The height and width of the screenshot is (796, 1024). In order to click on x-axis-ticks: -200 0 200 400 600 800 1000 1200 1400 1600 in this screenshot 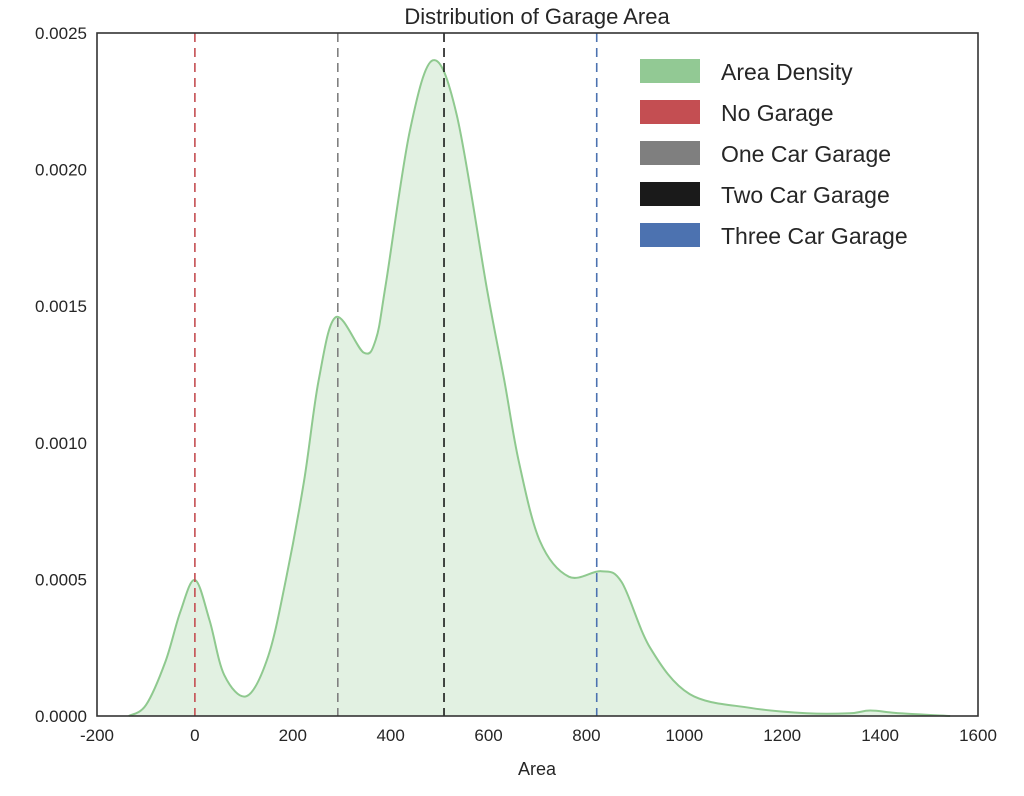, I will do `click(538, 735)`.